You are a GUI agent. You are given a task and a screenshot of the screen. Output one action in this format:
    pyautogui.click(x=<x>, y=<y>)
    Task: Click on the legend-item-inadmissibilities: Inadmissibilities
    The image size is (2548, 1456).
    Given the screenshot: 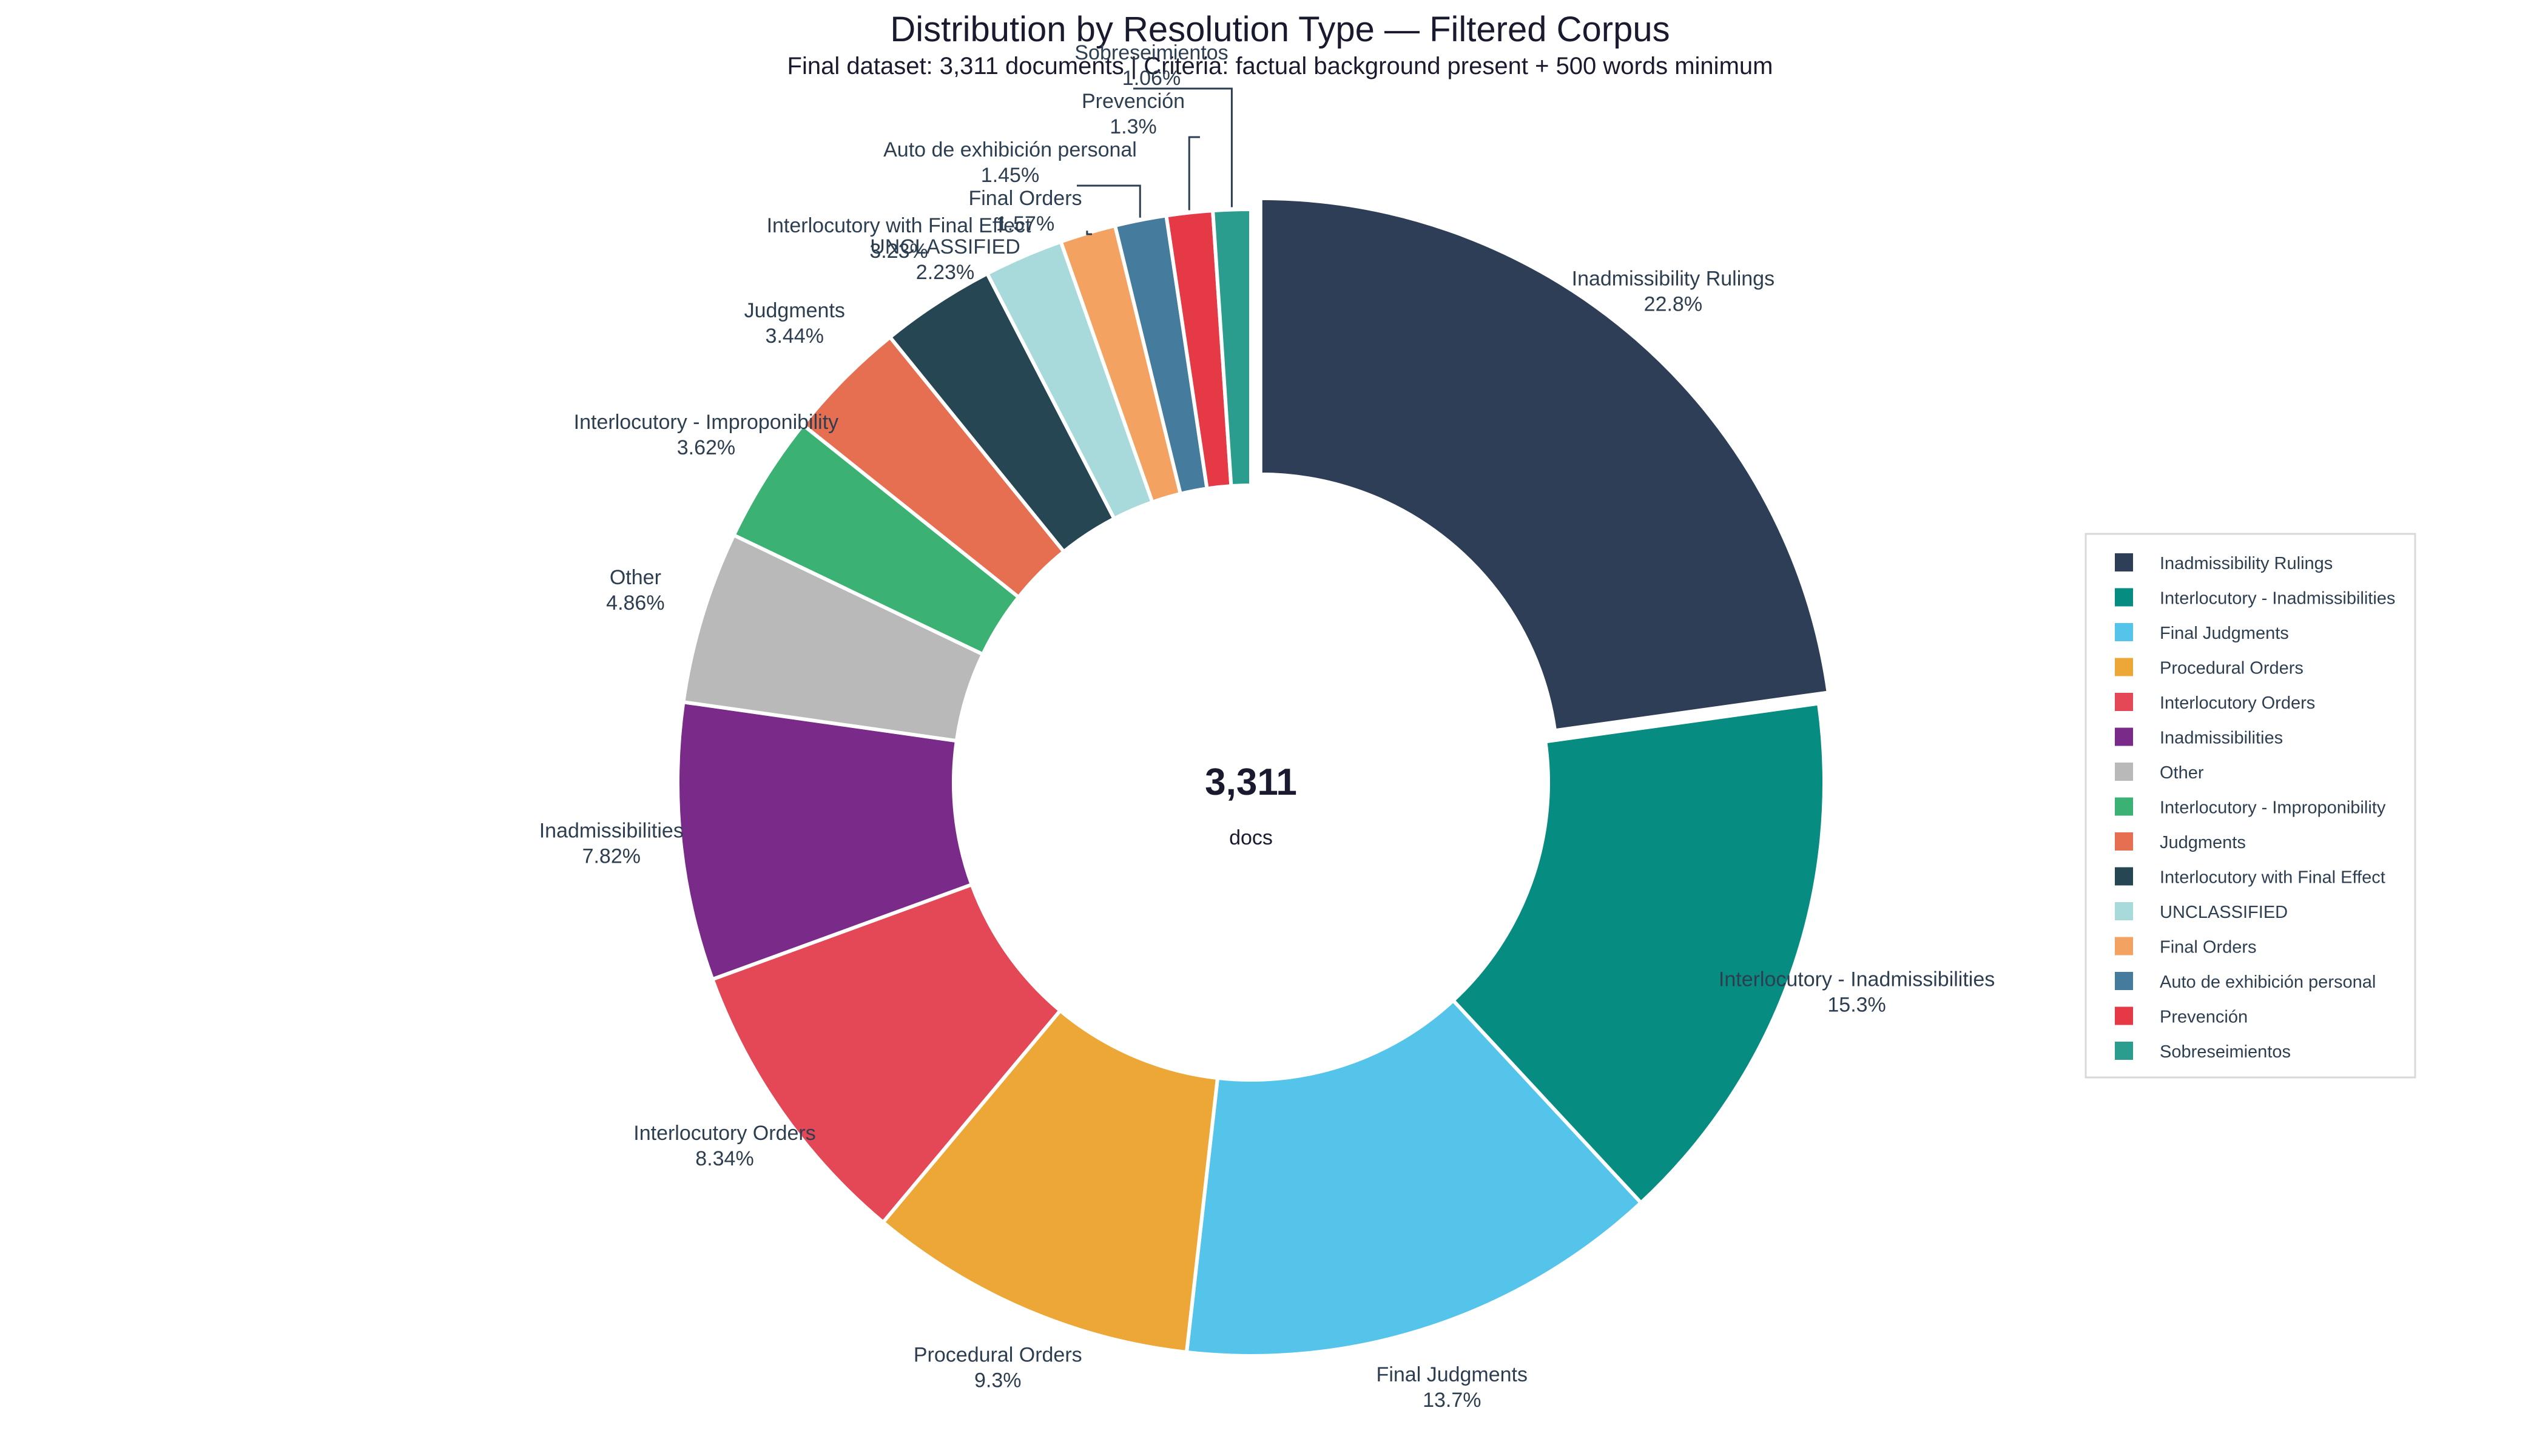 What is the action you would take?
    pyautogui.click(x=2221, y=738)
    